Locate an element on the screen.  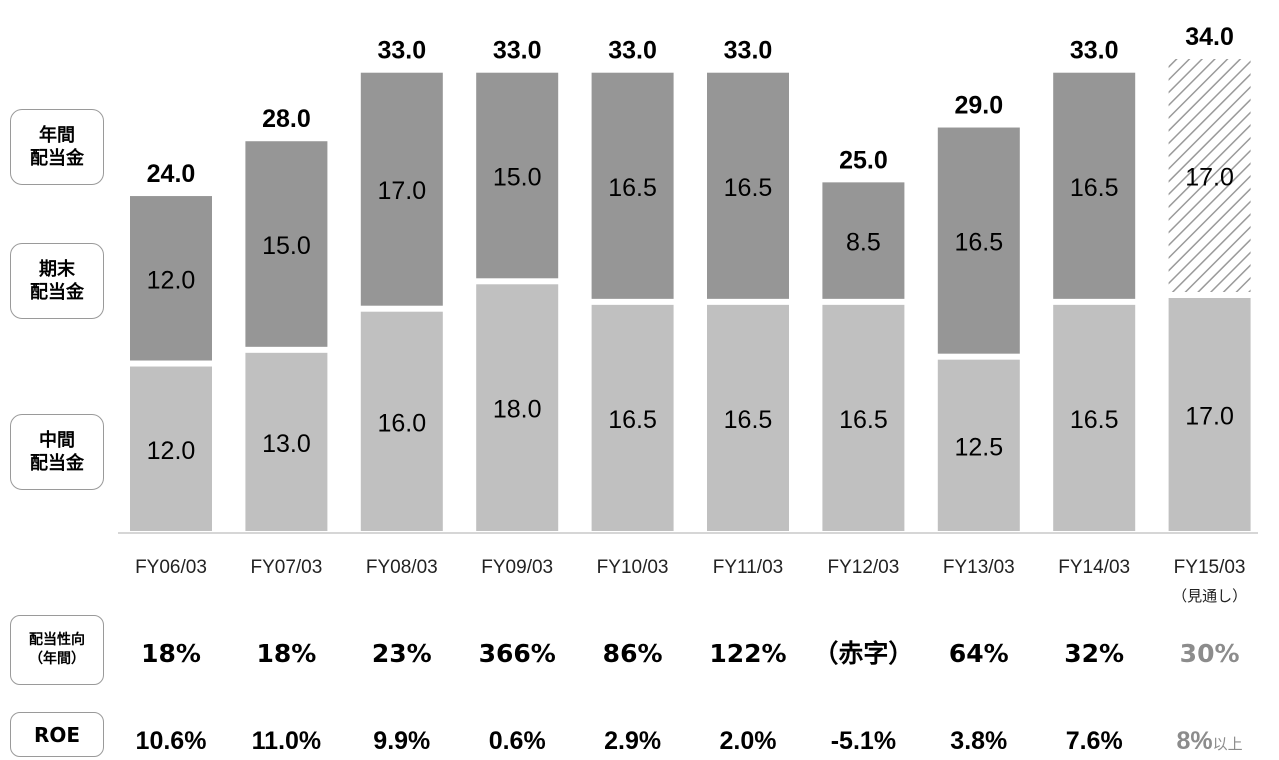
interim-value-label: 12.0 is located at coordinates (171, 451).